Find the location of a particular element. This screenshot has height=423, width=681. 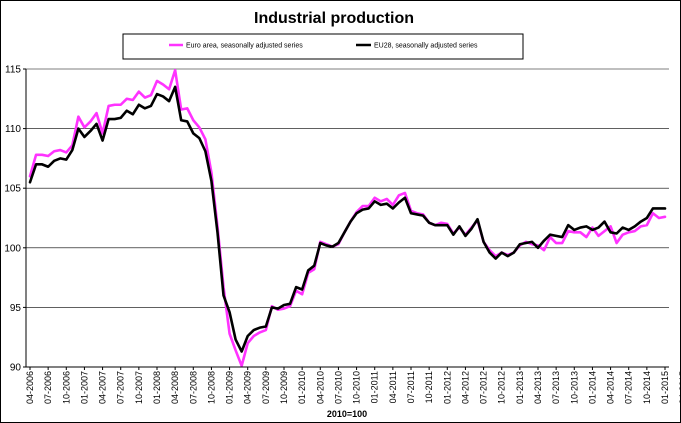

x-tick-label: 10-2013 is located at coordinates (574, 387).